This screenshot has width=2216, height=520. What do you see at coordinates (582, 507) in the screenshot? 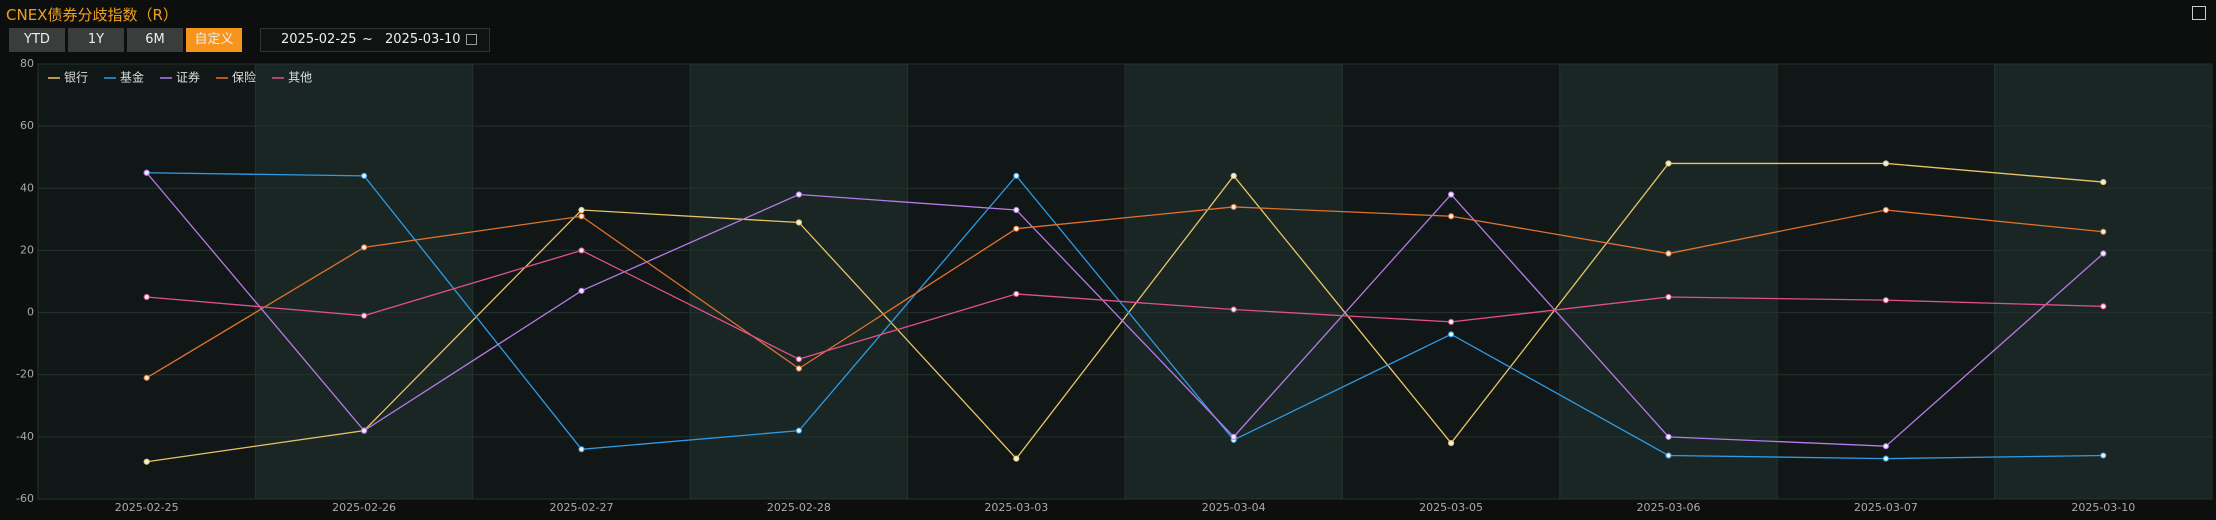
I see `x-tick-label: 2025-02-27` at bounding box center [582, 507].